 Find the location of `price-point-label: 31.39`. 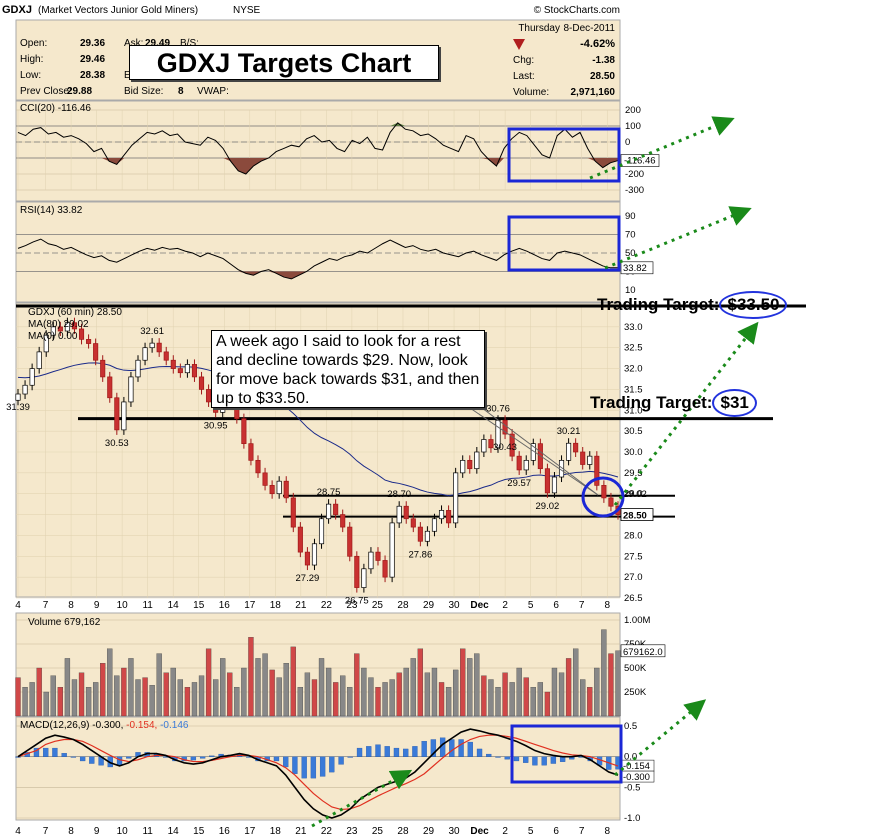

price-point-label: 31.39 is located at coordinates (18, 407).